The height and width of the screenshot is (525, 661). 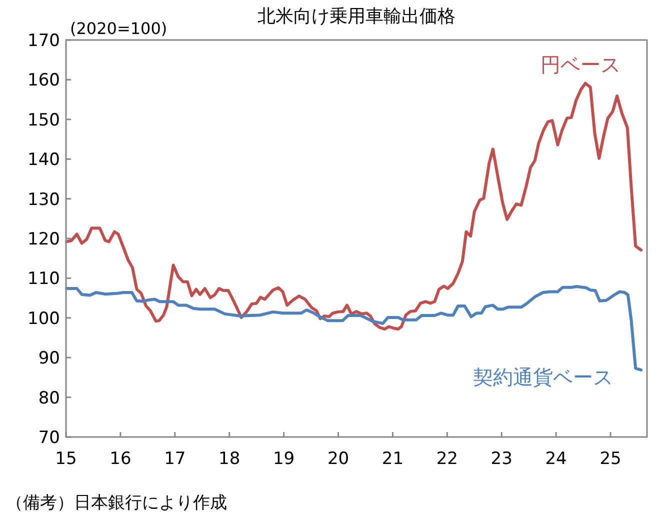 I want to click on y-tick-label: 100, so click(x=44, y=318).